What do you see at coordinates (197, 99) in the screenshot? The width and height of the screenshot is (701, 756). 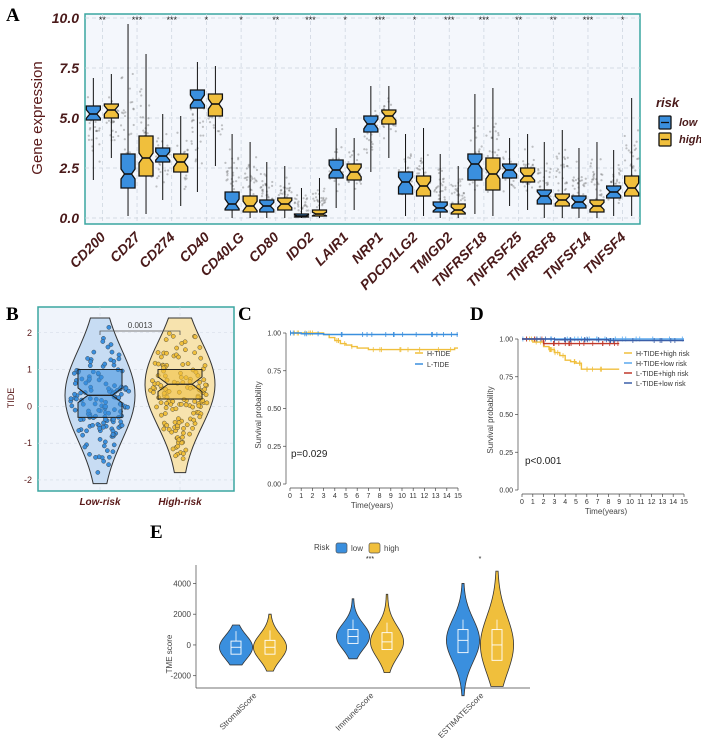 I see `panel-a-box-low-cd40` at bounding box center [197, 99].